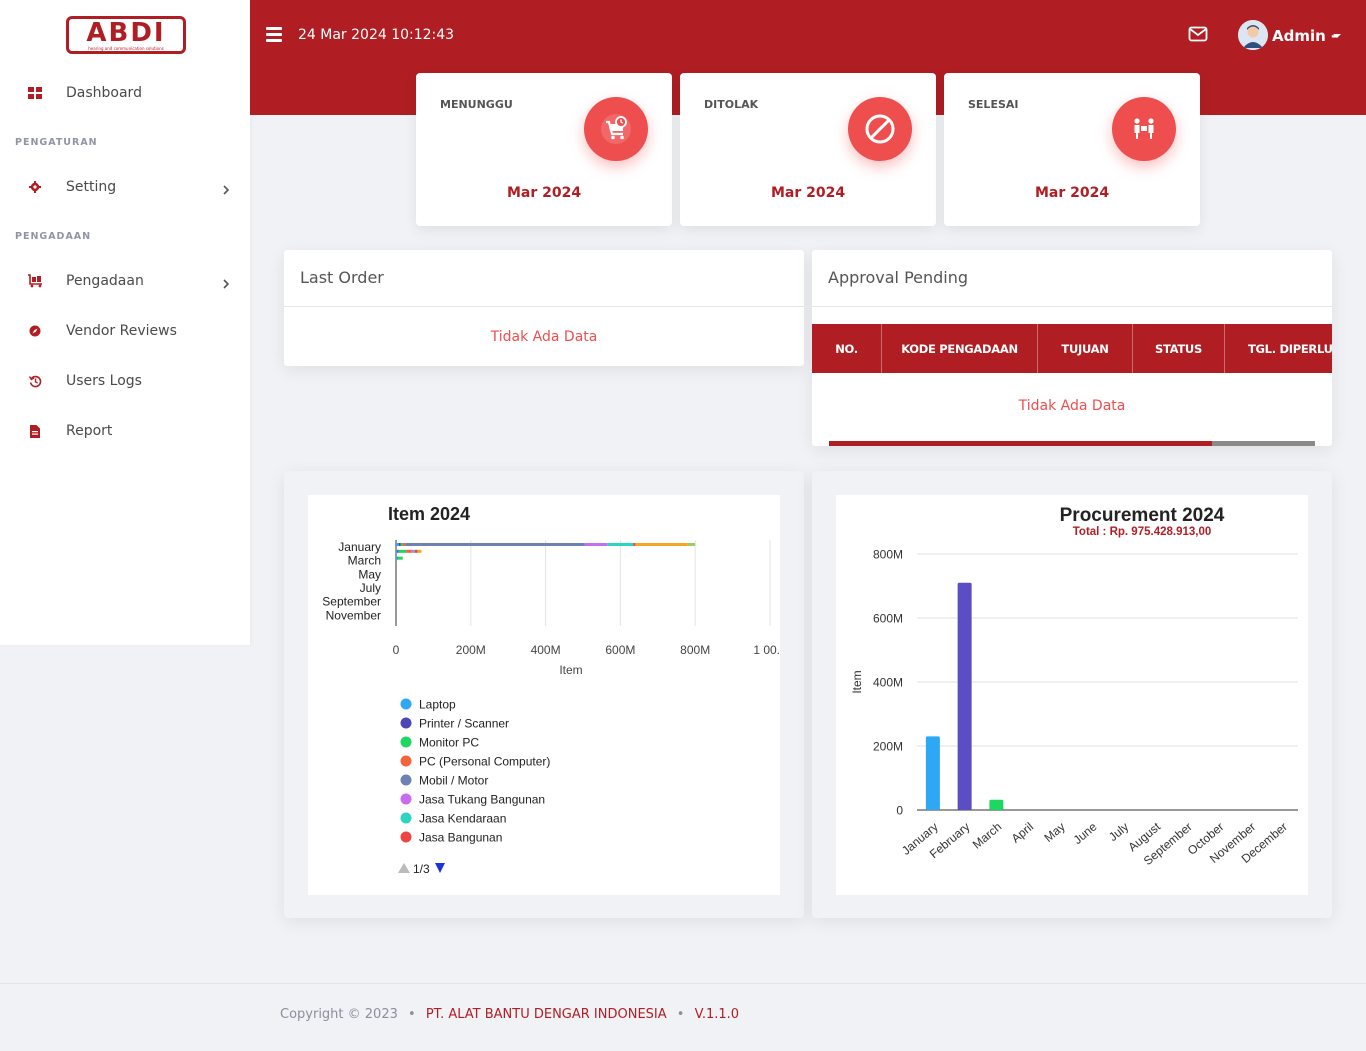  What do you see at coordinates (482, 800) in the screenshot?
I see `legend-label: Jasa Tukang Bangunan` at bounding box center [482, 800].